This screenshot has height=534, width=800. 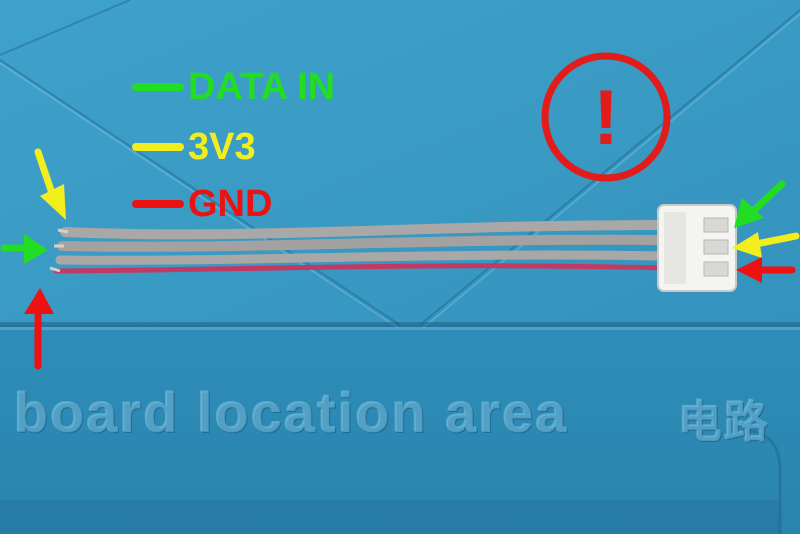 What do you see at coordinates (222, 147) in the screenshot?
I see `legend-label-3v3: 3V3` at bounding box center [222, 147].